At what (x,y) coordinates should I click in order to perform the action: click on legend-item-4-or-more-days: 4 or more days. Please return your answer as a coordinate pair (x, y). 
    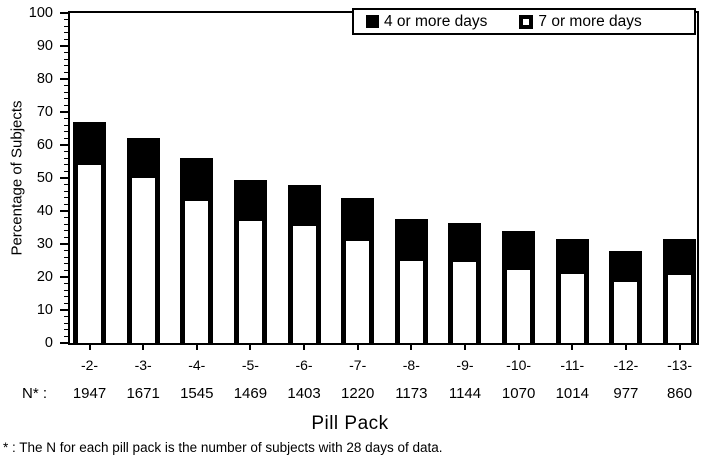
    Looking at the image, I should click on (426, 22).